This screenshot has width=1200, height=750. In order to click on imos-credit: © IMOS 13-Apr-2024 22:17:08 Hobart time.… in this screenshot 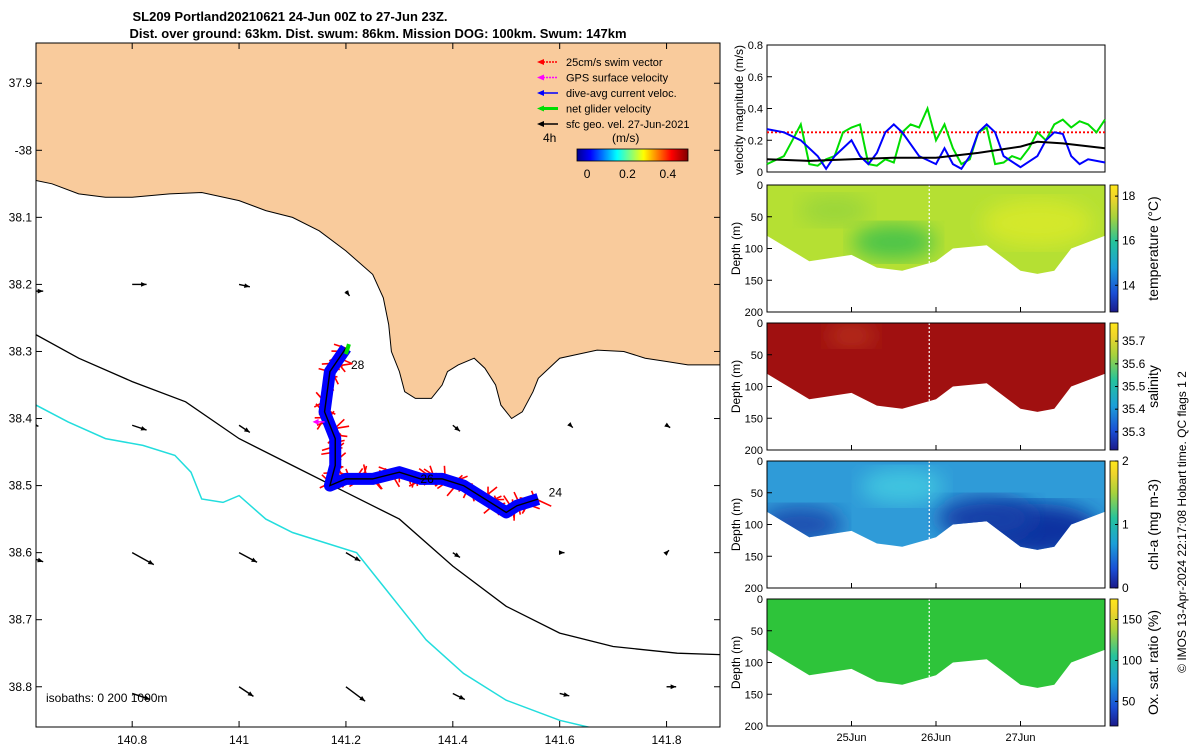, I will do `click(1182, 522)`.